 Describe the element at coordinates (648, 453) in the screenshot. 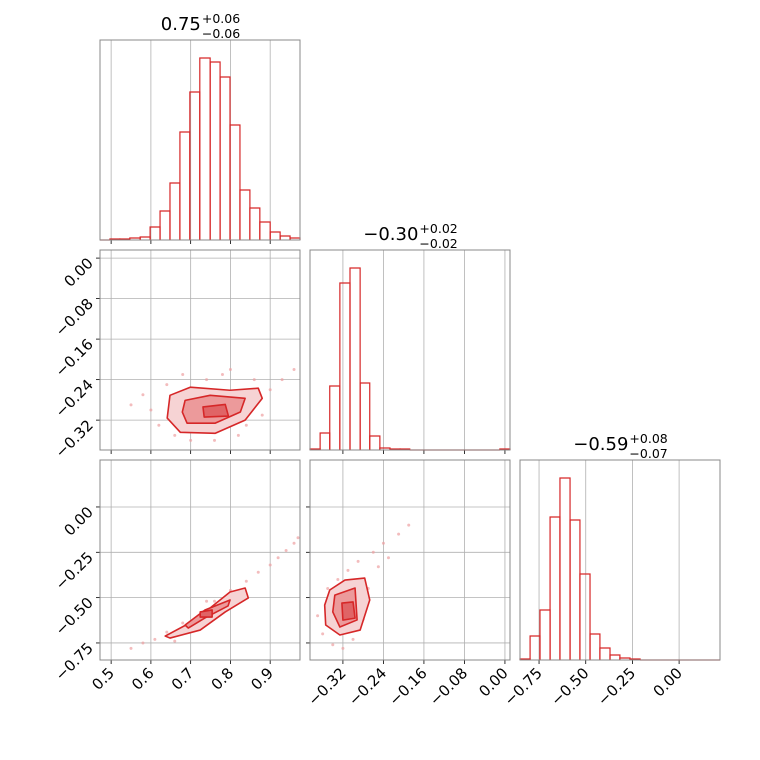

I see `title-lower: −0.07` at that location.